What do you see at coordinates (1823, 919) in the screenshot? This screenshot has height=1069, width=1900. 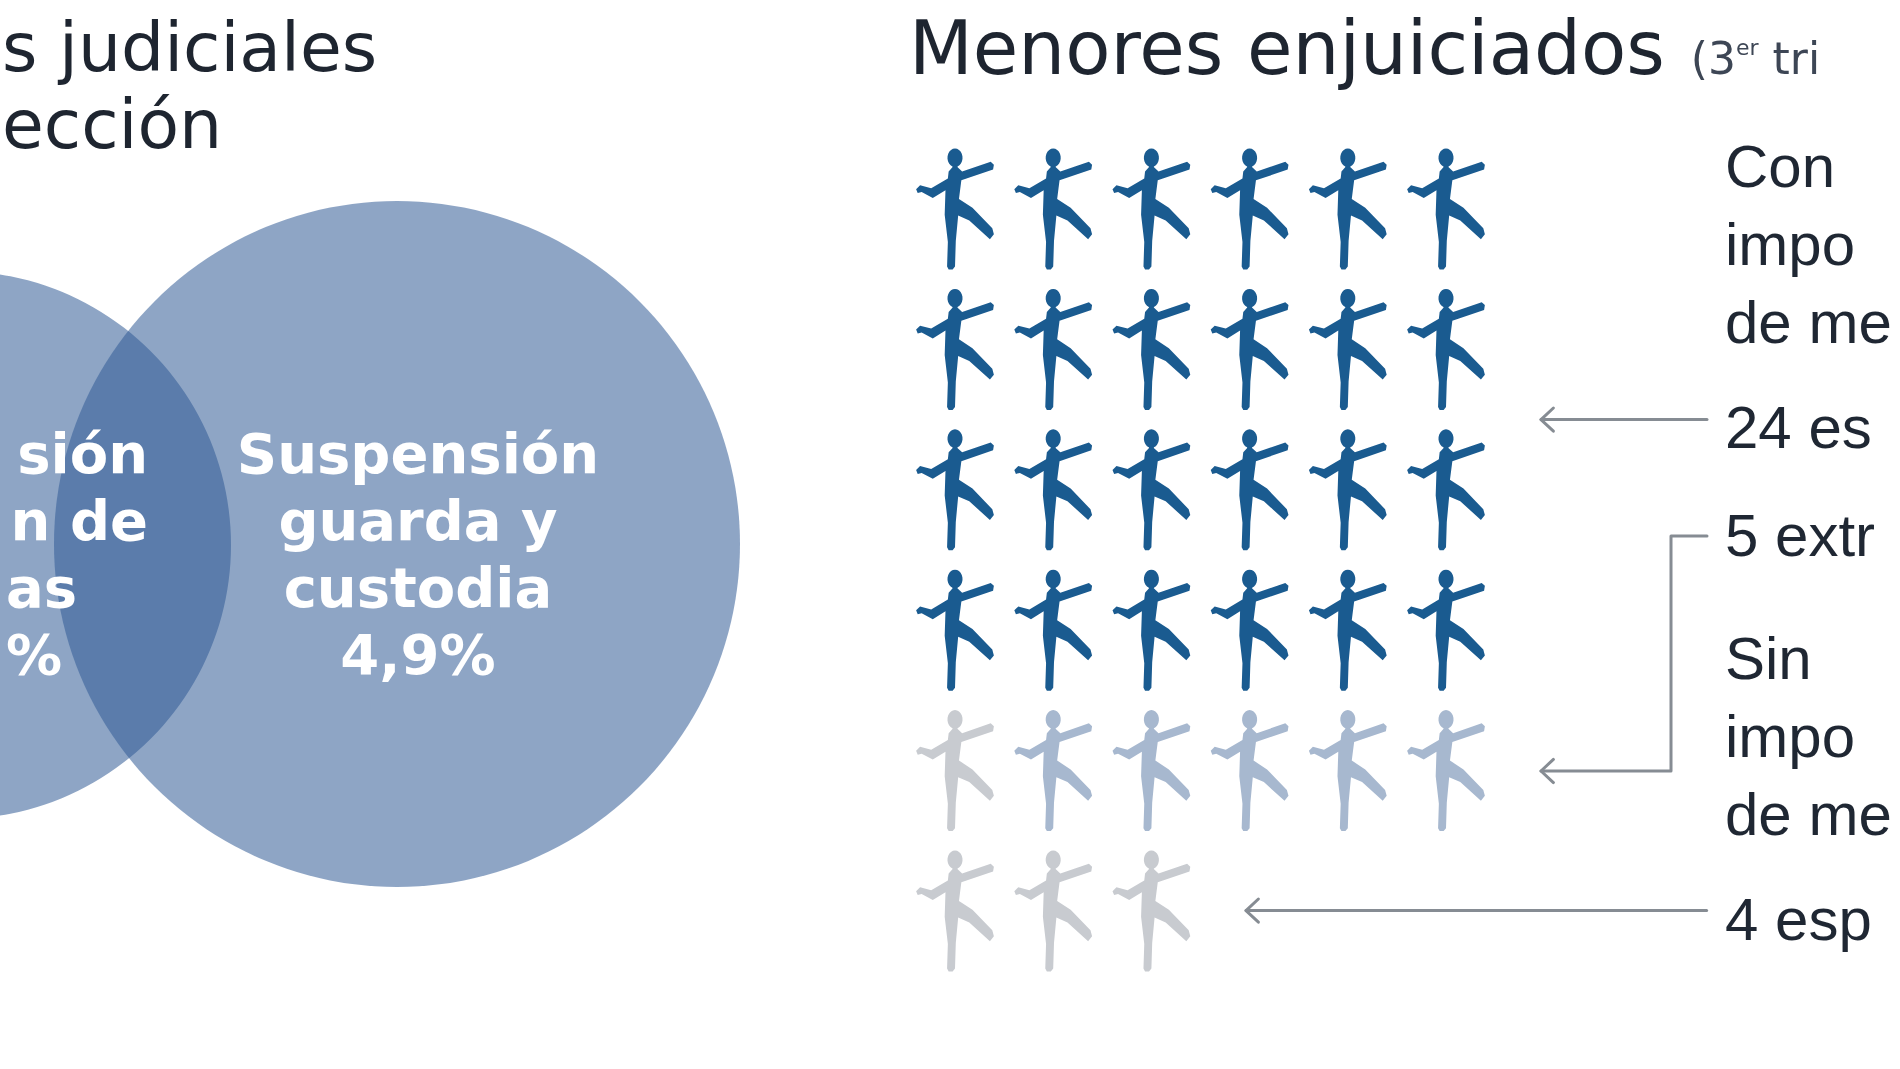 I see `category-label: esp` at bounding box center [1823, 919].